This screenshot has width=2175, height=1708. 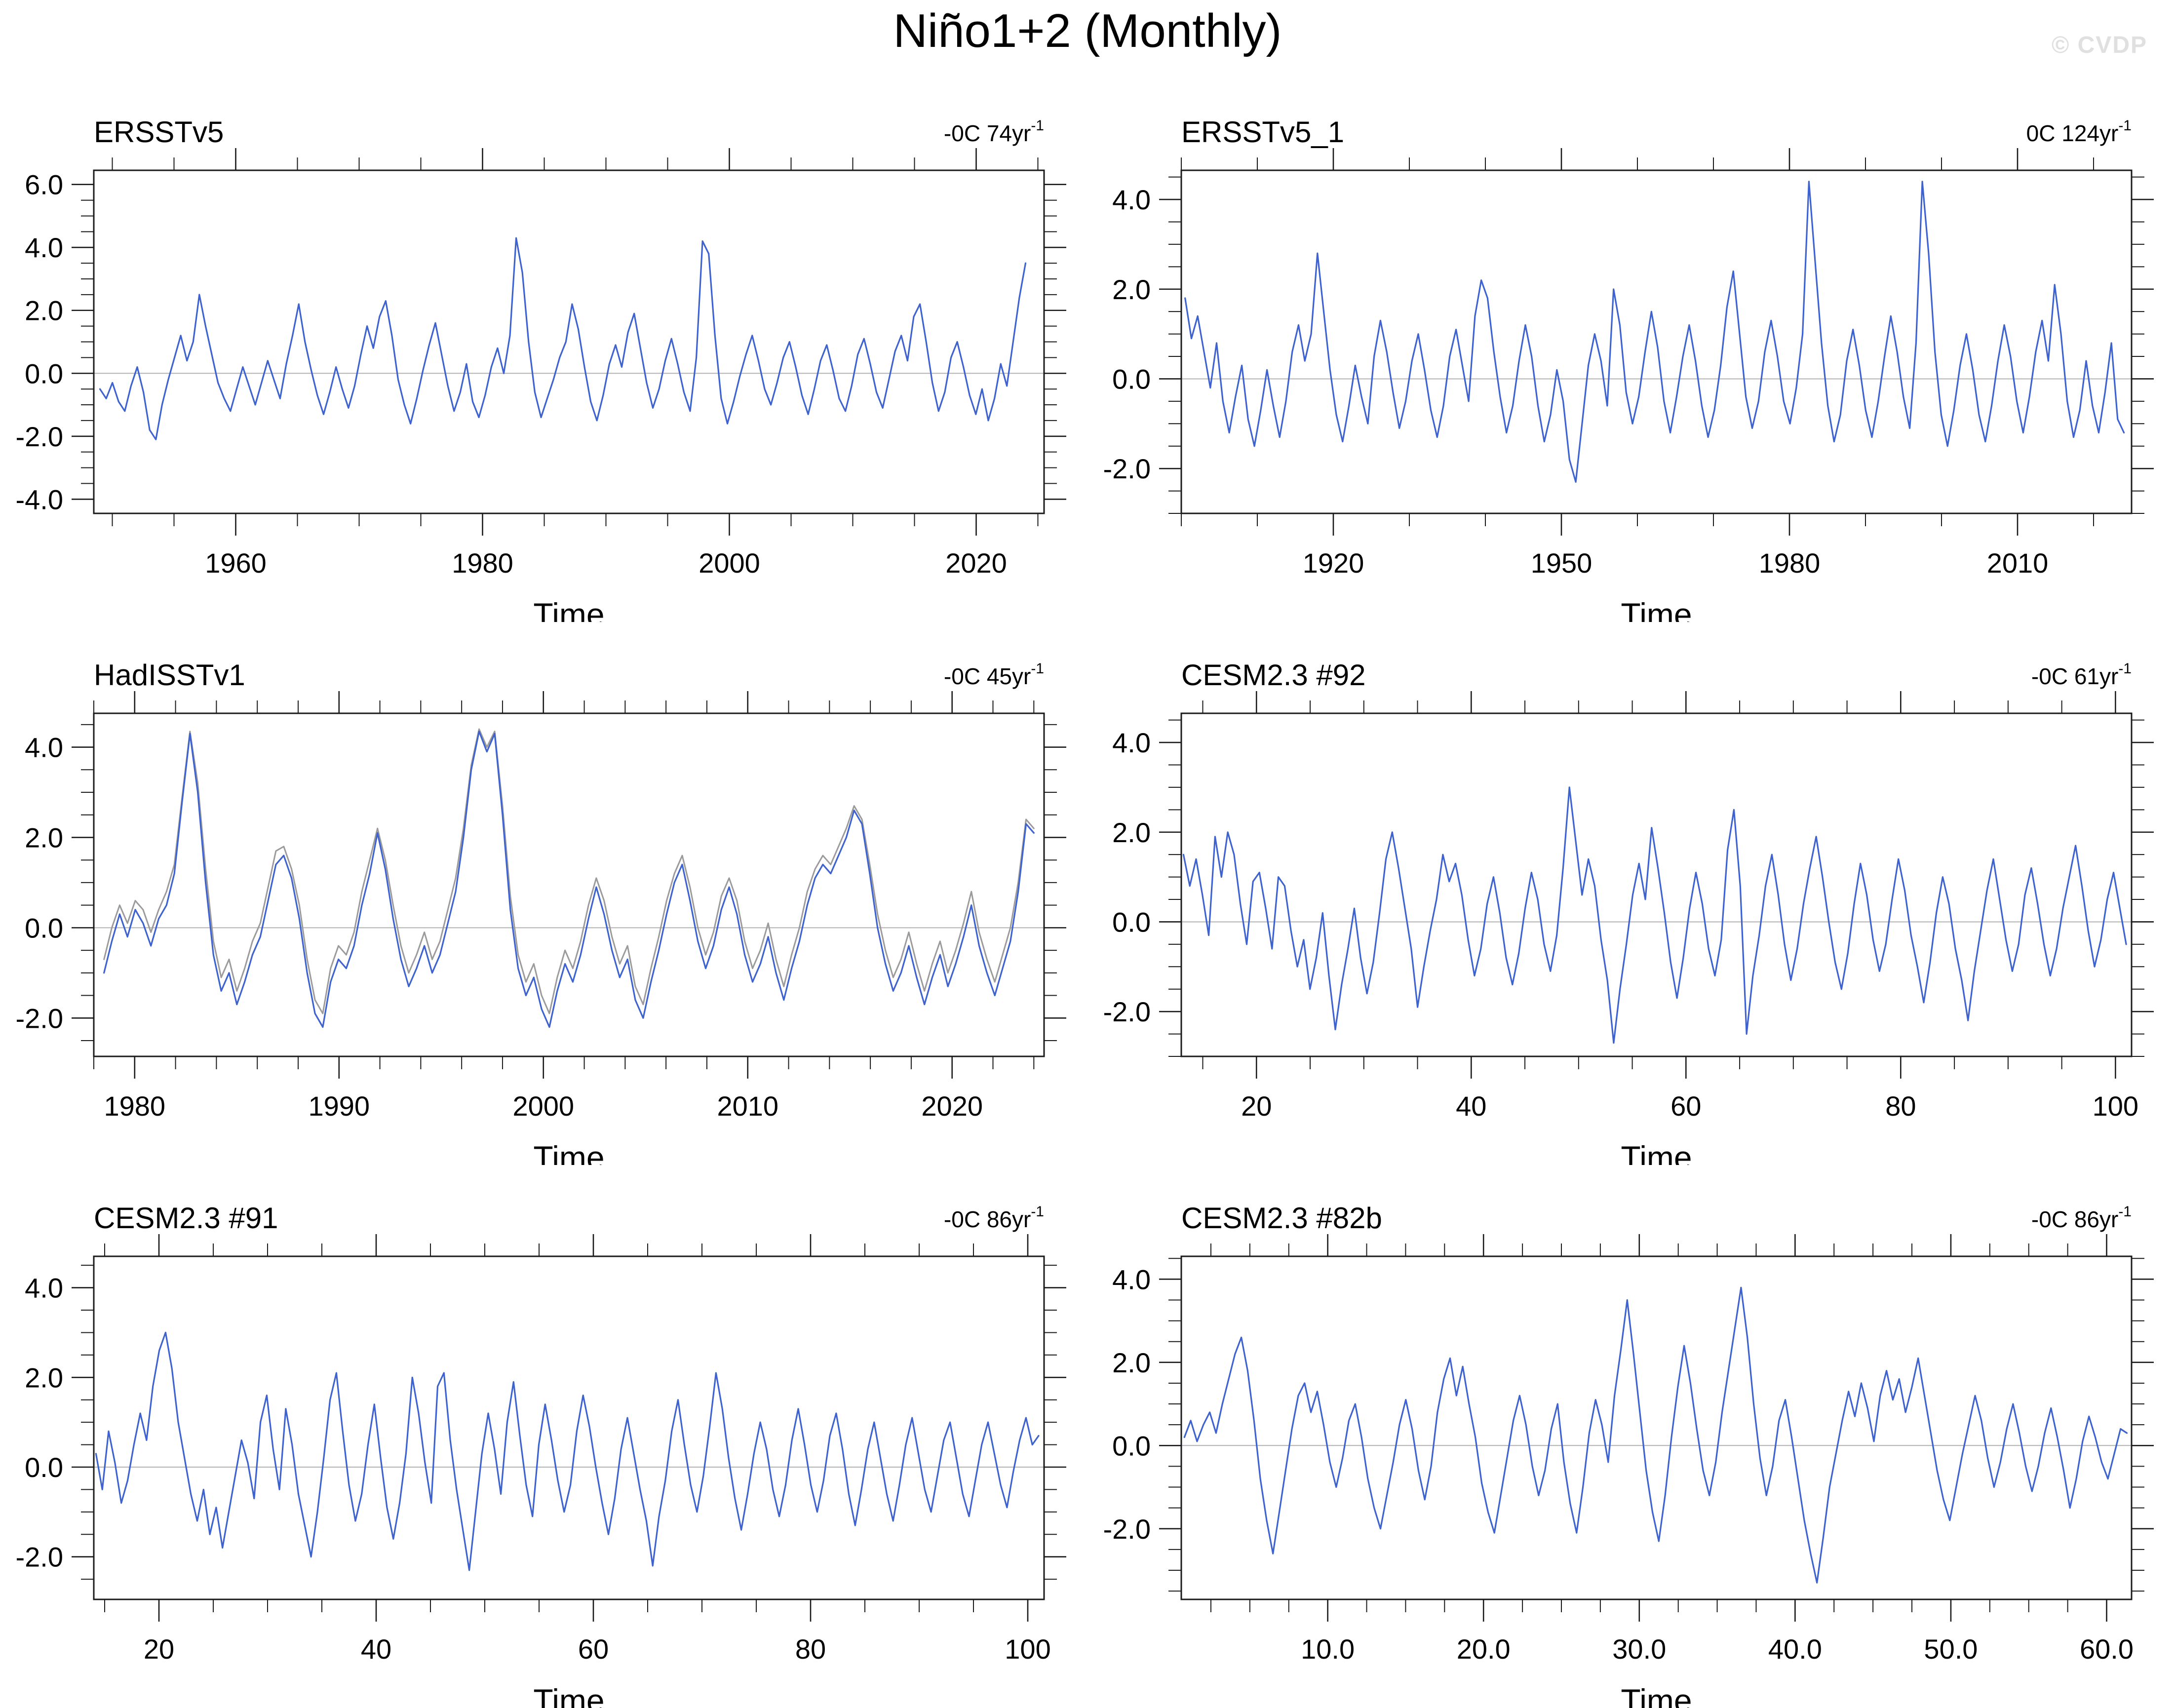 What do you see at coordinates (44, 184) in the screenshot?
I see `y-tick-label: 6.0` at bounding box center [44, 184].